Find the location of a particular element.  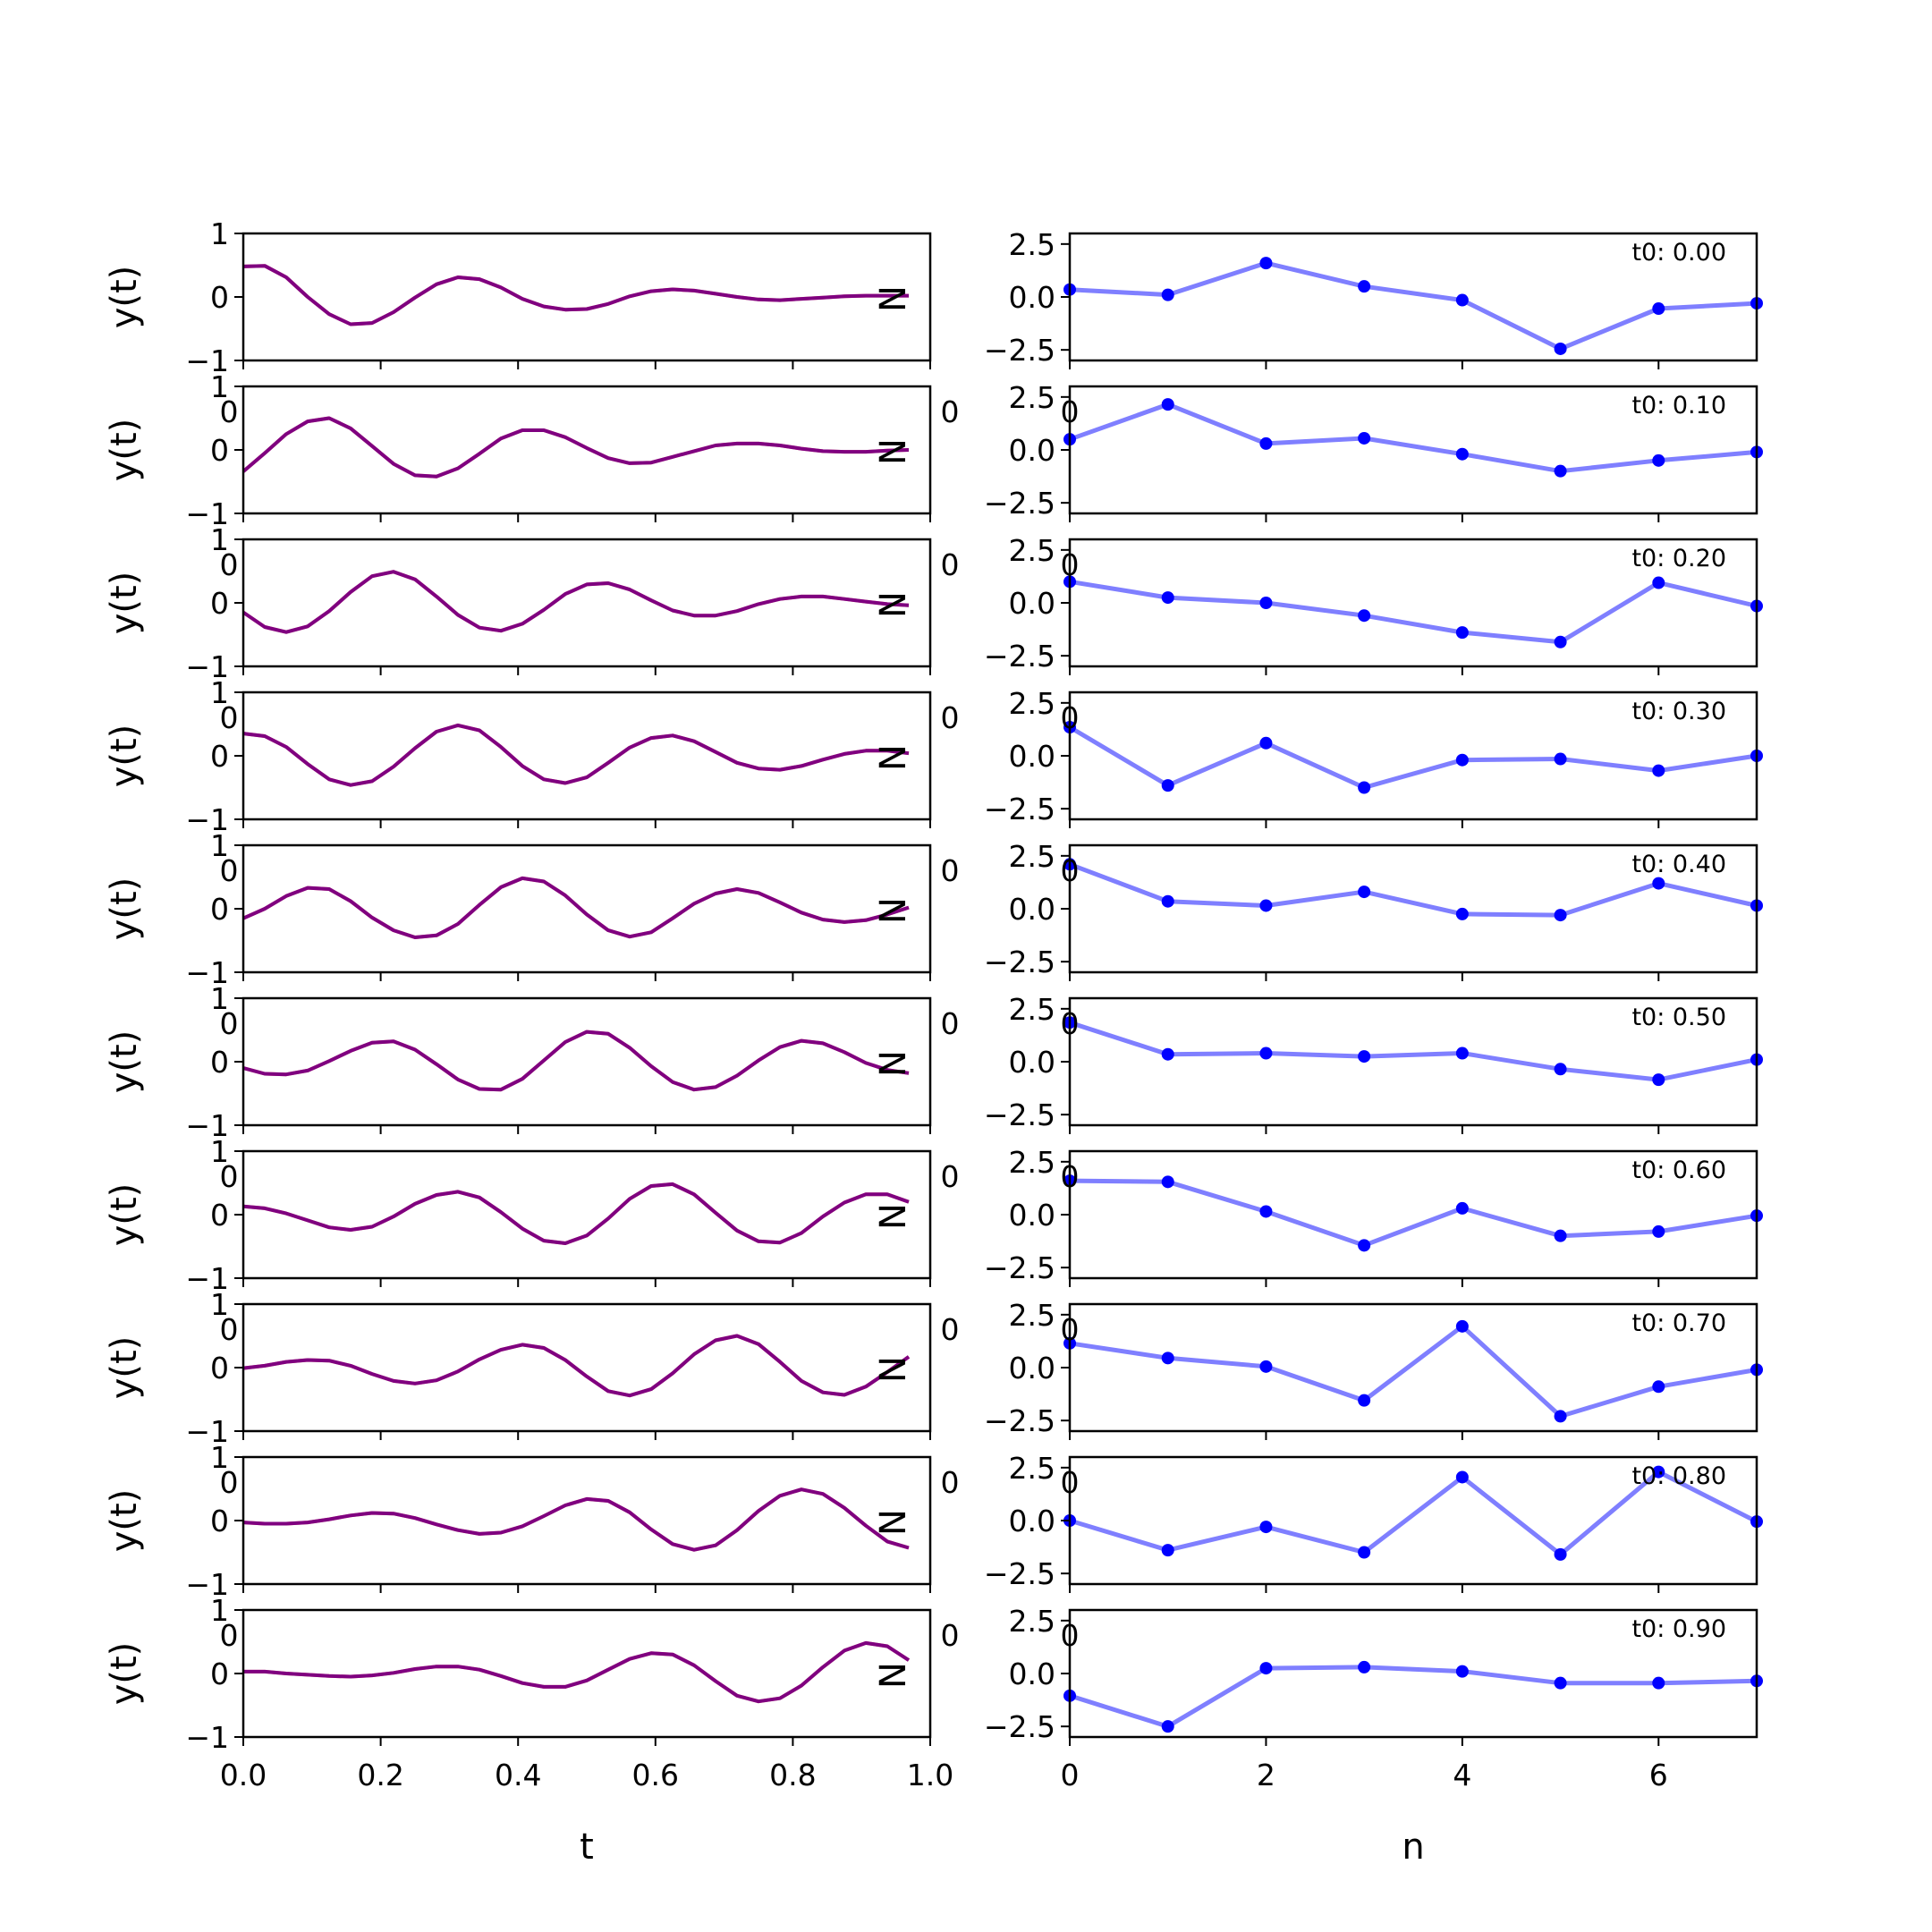

t0-annotation: t0: 0.60 is located at coordinates (1678, 1170).